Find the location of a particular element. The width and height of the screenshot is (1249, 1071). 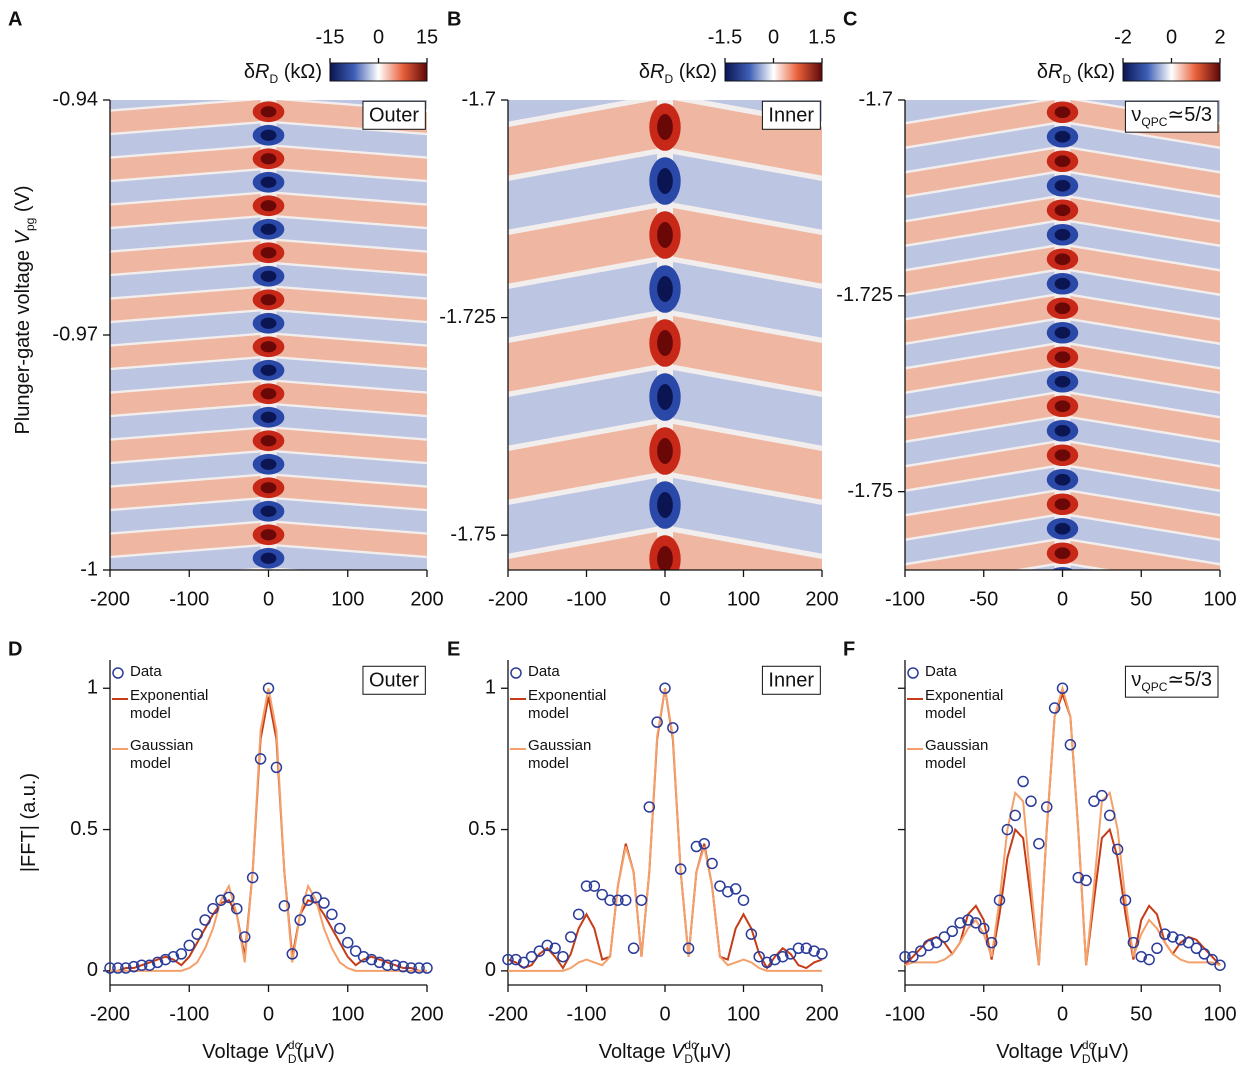

colorbar-tick-label: -1.5 is located at coordinates (725, 37).